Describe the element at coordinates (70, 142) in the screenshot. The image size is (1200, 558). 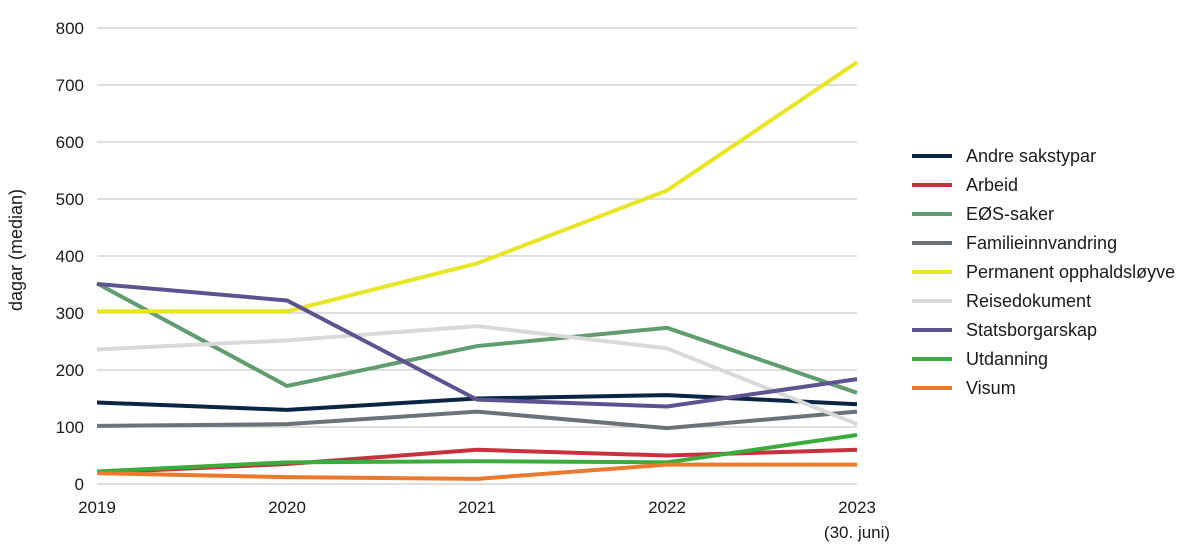
I see `y-tick-label: 600` at that location.